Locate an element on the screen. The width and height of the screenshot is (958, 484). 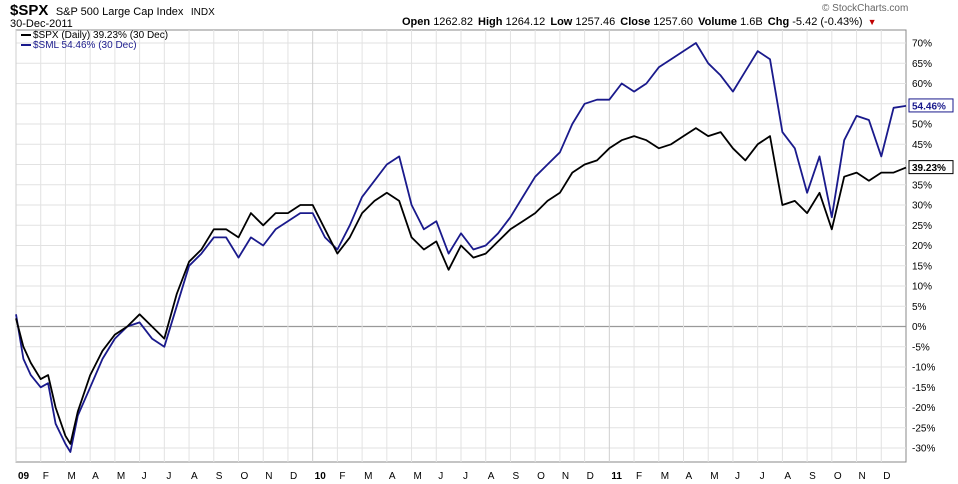
legend-label-sml: $SML 54.46% (30 Dec) is located at coordinates (85, 45).